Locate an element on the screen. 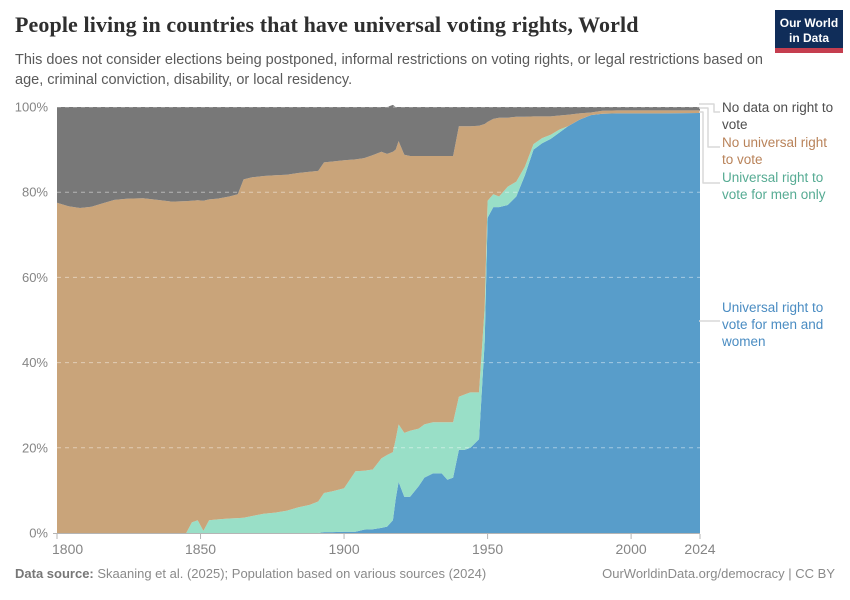  x-tick-label: 1850 is located at coordinates (200, 549).